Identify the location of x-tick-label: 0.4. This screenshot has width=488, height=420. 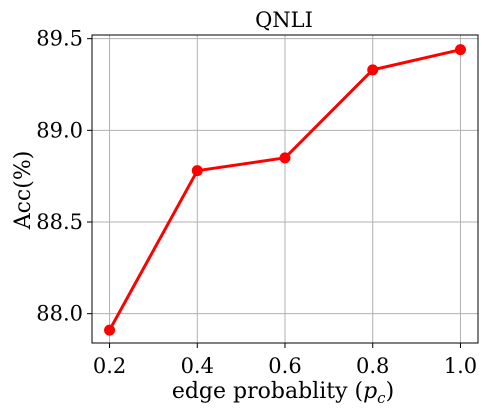
(197, 366).